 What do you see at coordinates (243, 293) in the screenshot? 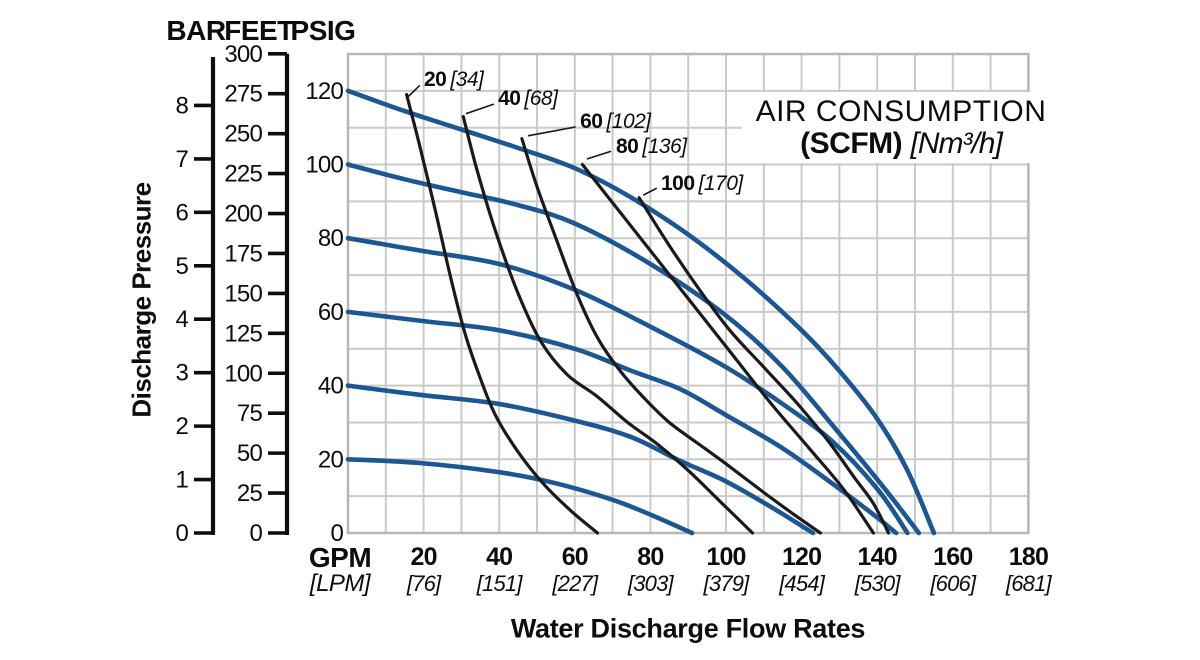
I see `feet-label-150: 150` at bounding box center [243, 293].